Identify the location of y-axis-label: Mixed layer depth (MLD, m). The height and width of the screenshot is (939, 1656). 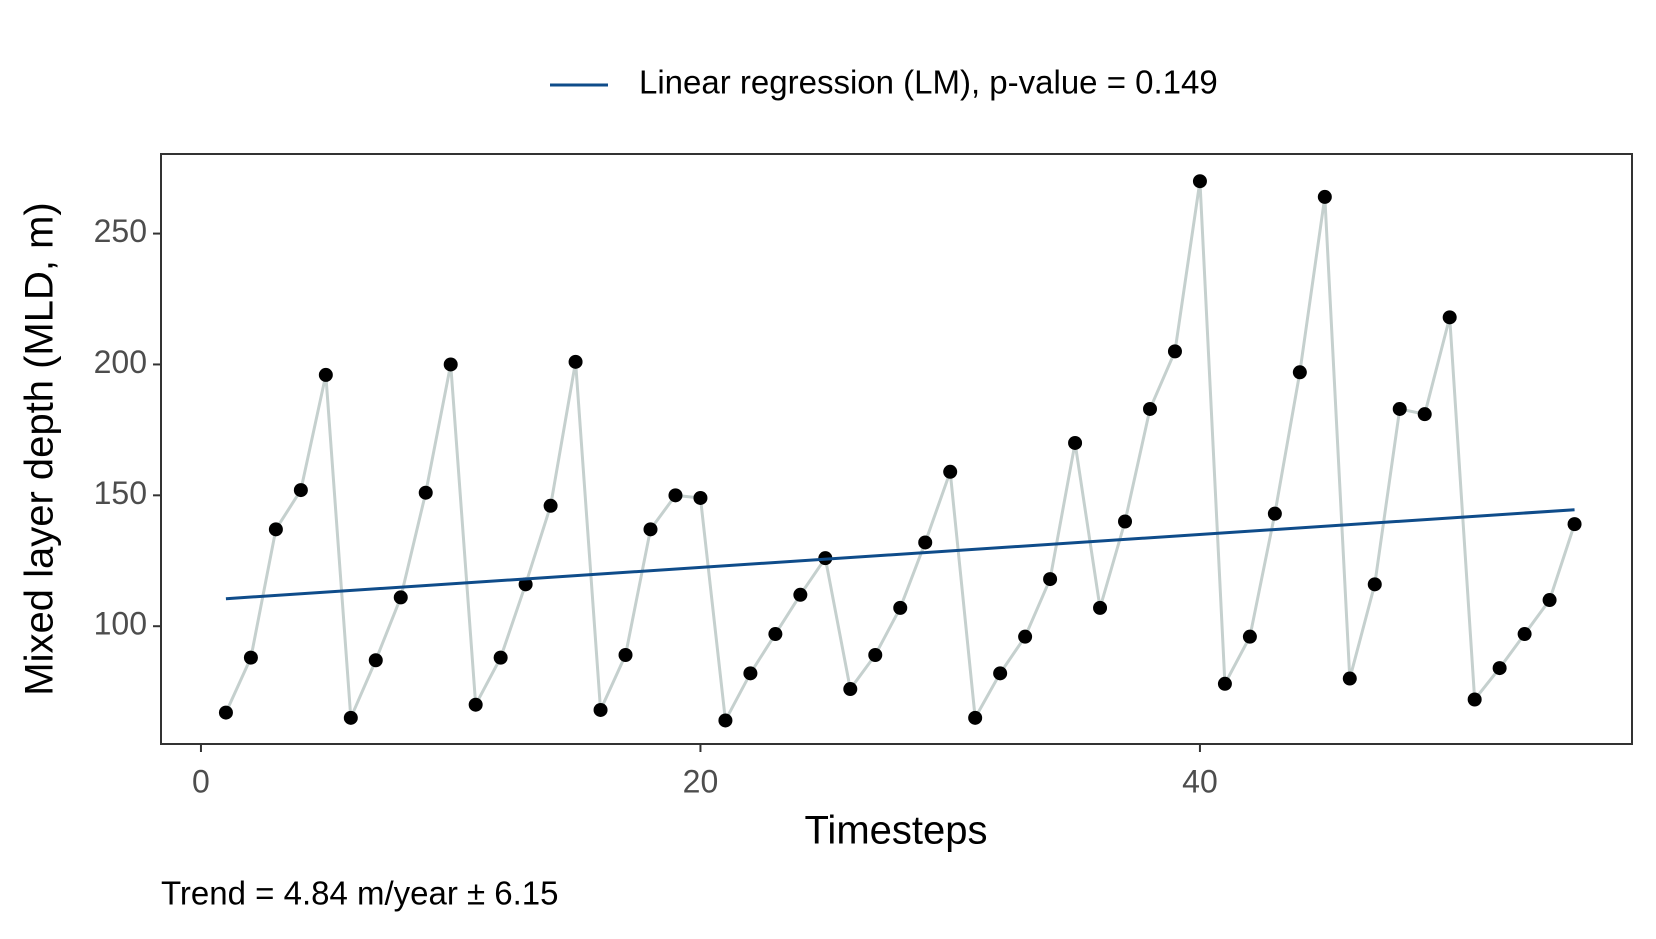
(40, 448).